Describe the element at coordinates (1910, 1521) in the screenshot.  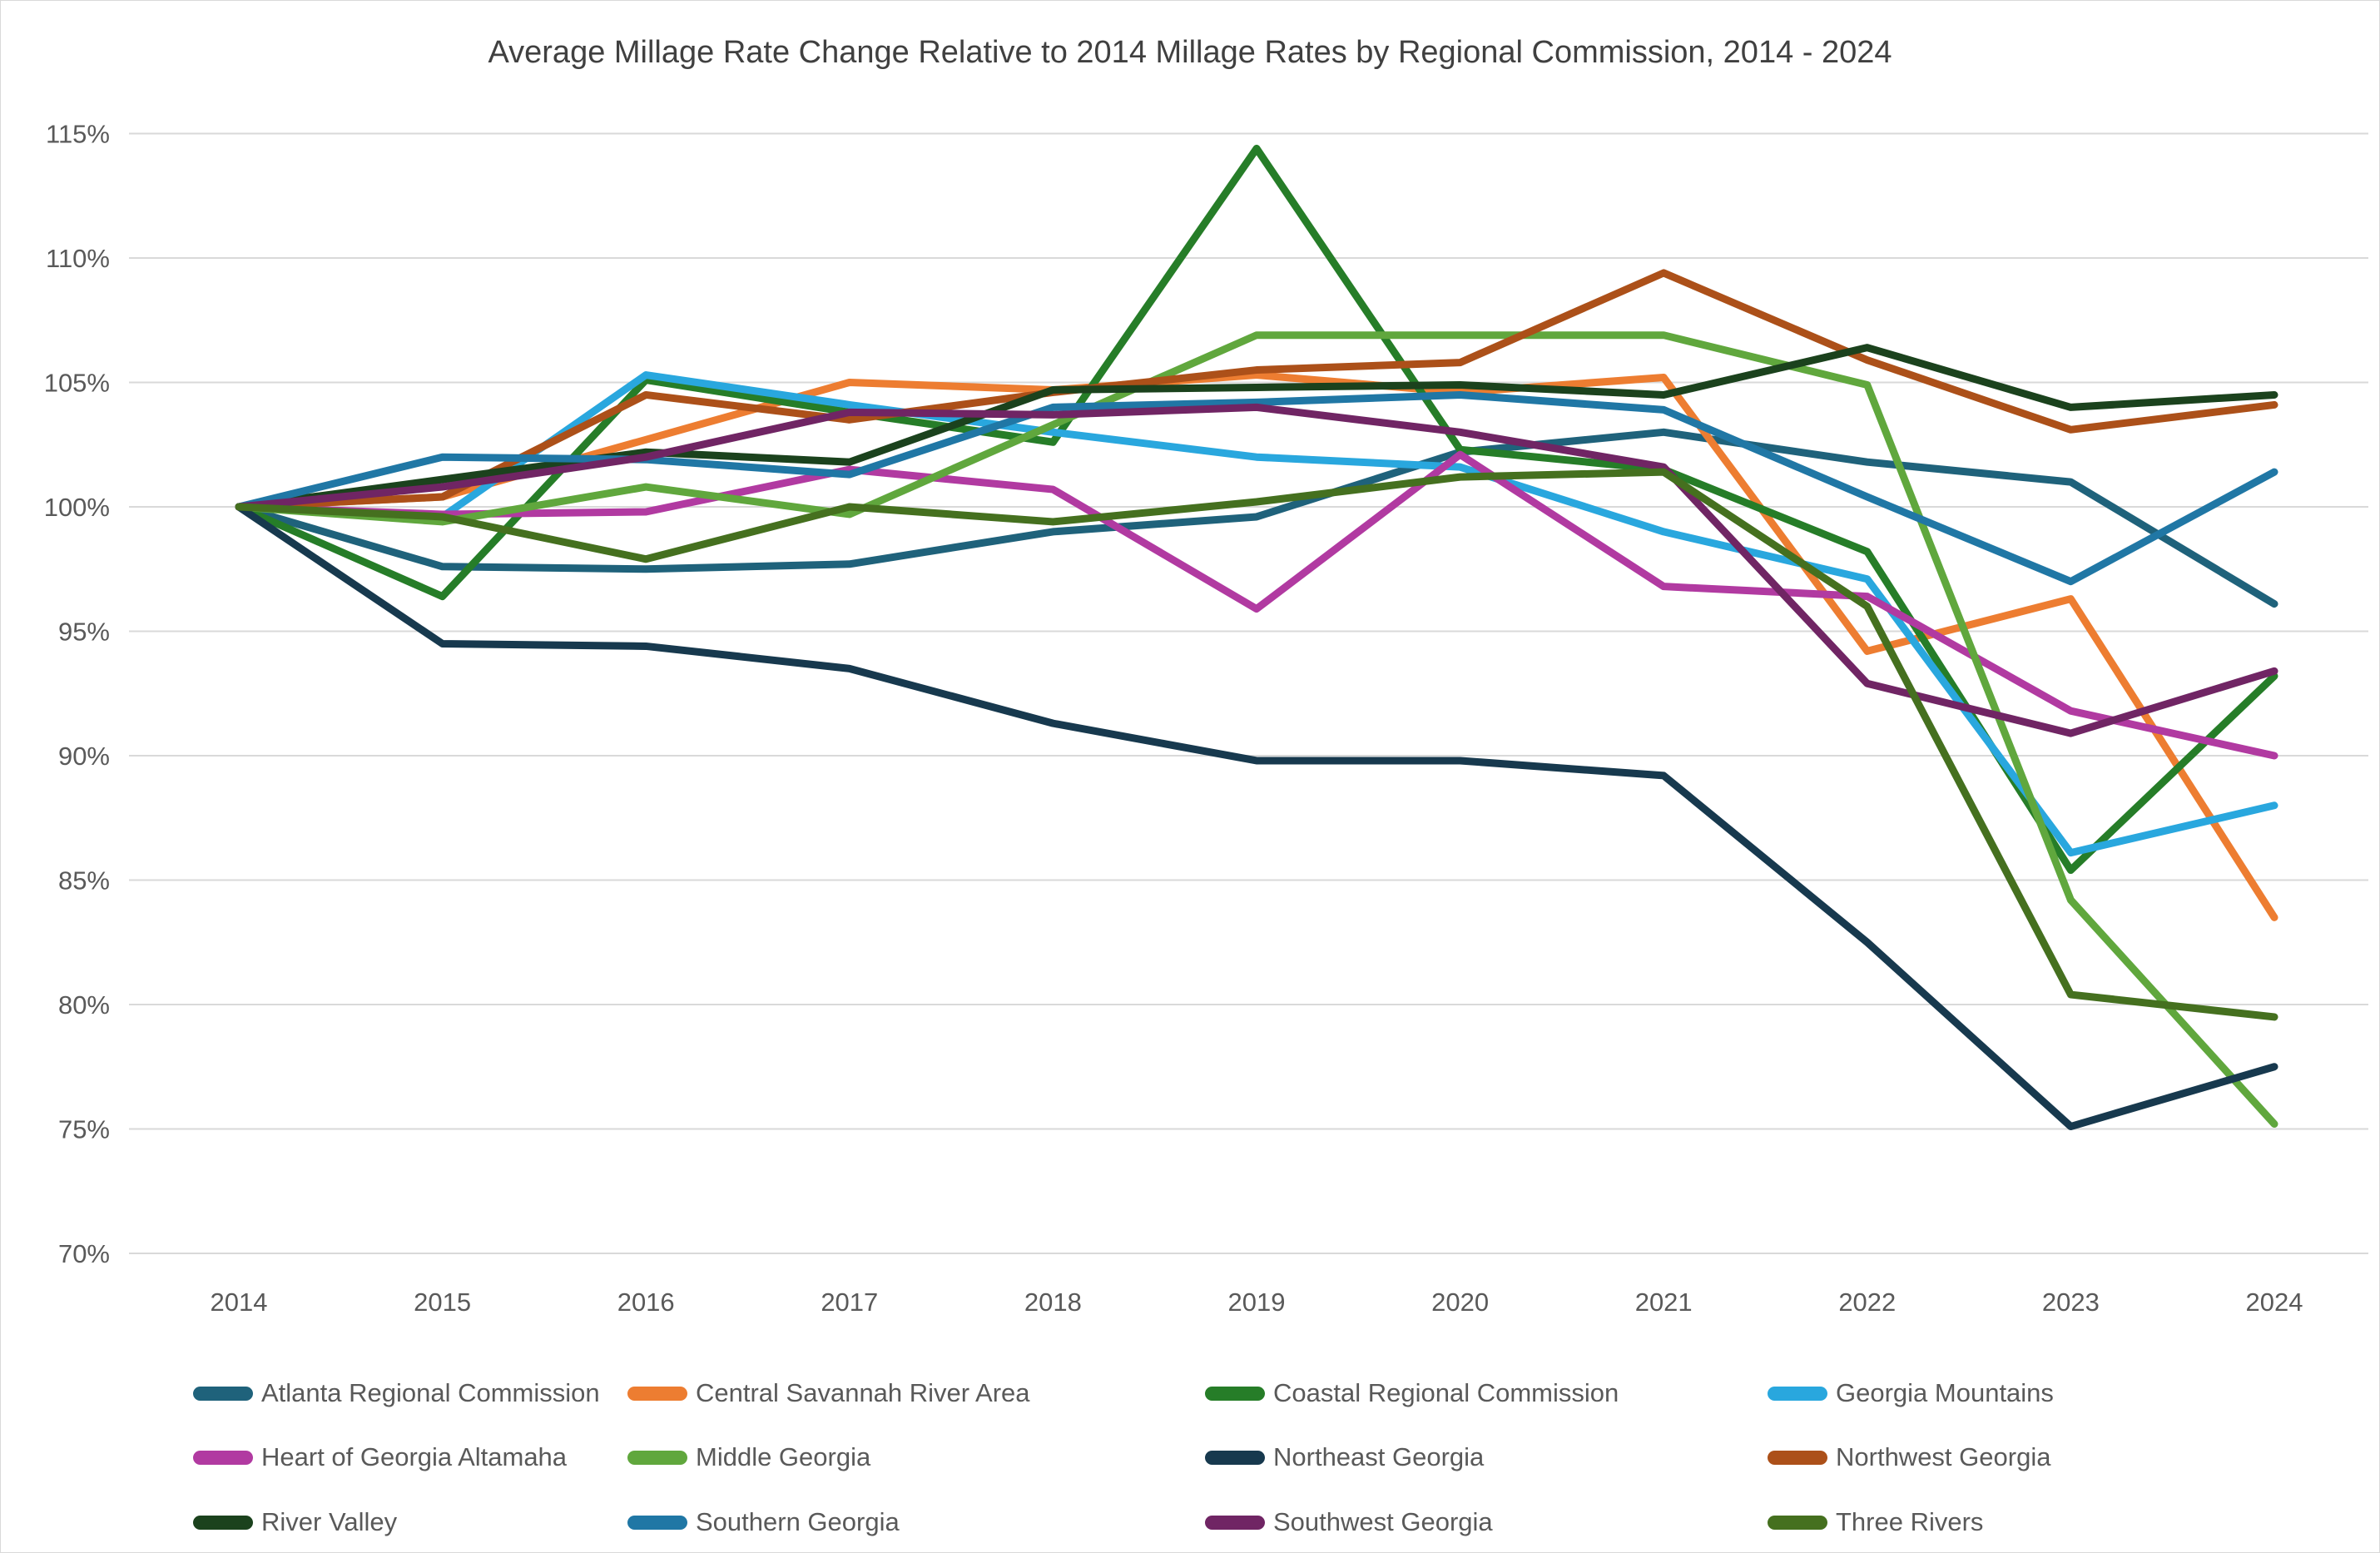
I see `legend-label: Three Rivers` at that location.